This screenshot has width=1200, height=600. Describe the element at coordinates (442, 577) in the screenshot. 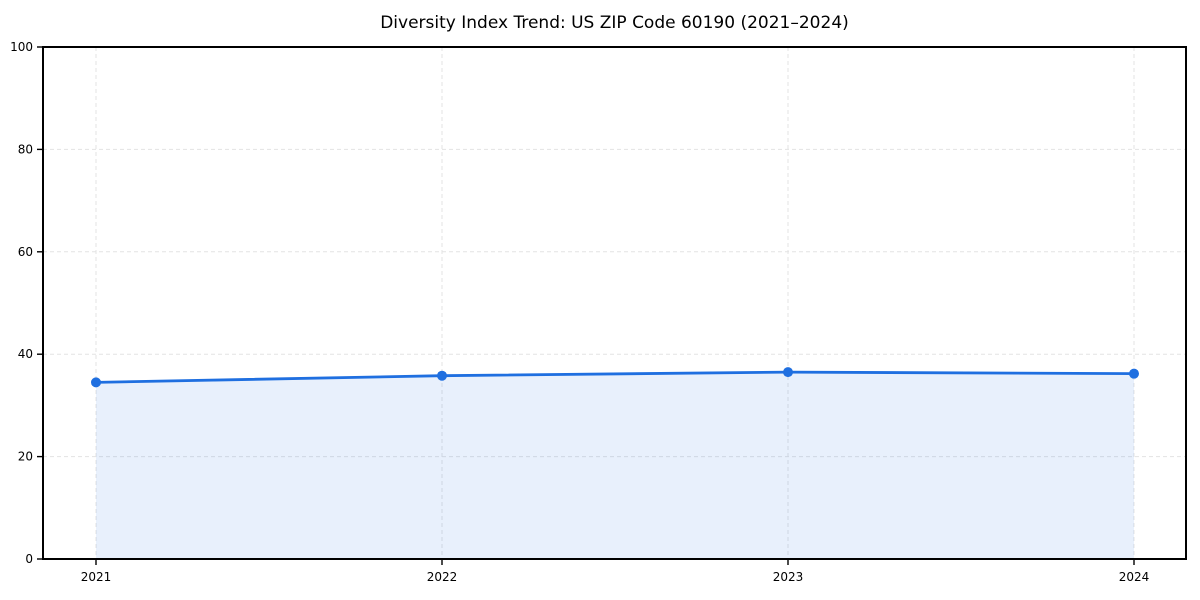

I see `x-tick-label: 2022` at that location.